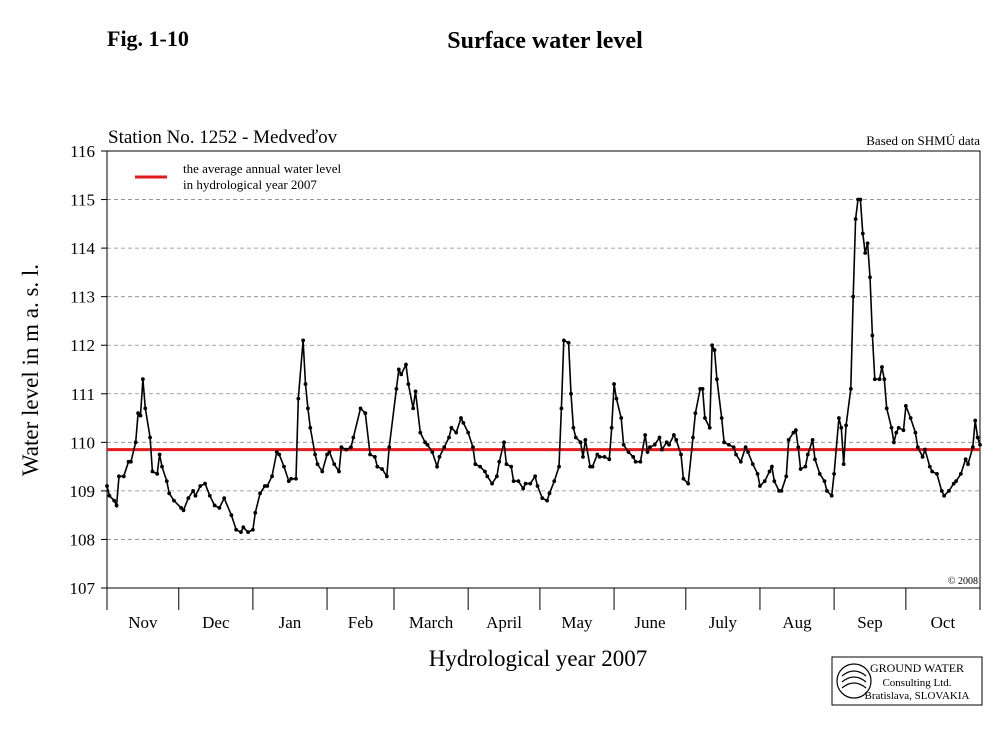 This screenshot has height=746, width=1000. What do you see at coordinates (83, 588) in the screenshot?
I see `y-tick-label: 107` at bounding box center [83, 588].